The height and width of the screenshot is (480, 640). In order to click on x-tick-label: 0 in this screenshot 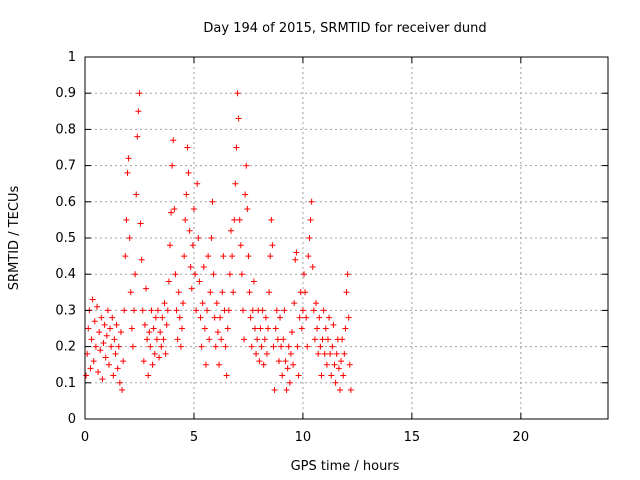, I will do `click(85, 437)`.